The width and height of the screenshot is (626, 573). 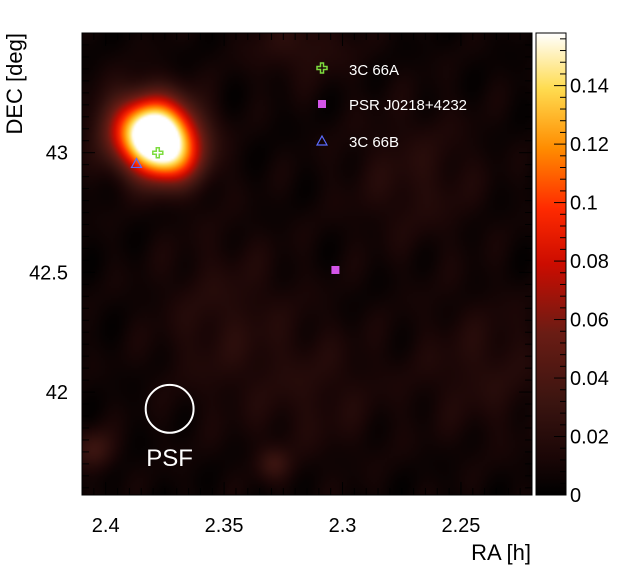 What do you see at coordinates (169, 408) in the screenshot?
I see `psf-circle` at bounding box center [169, 408].